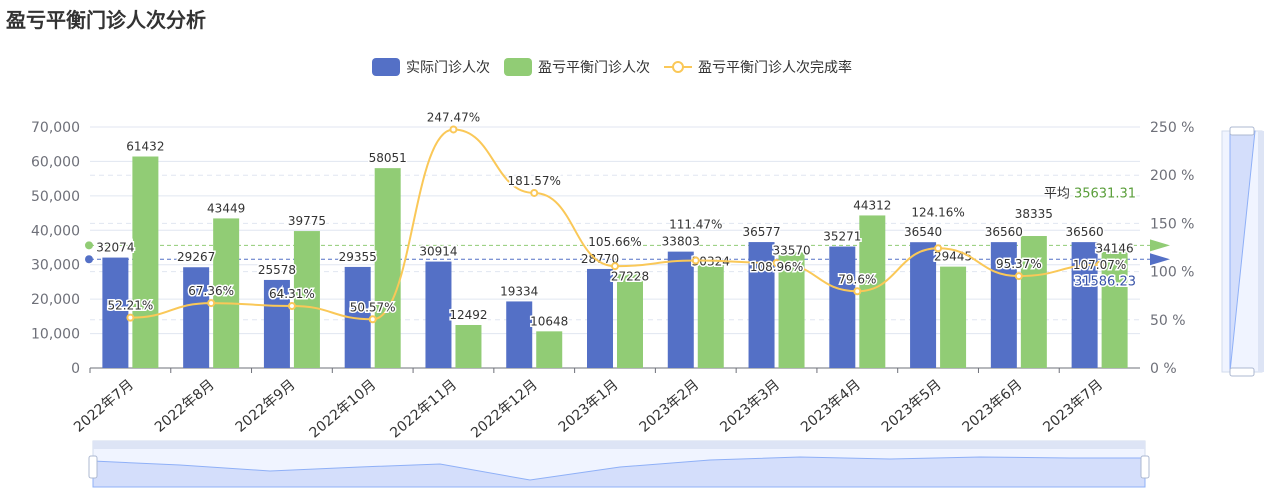  I want to click on legend-item: 盈亏平衡门诊人次, so click(594, 68).